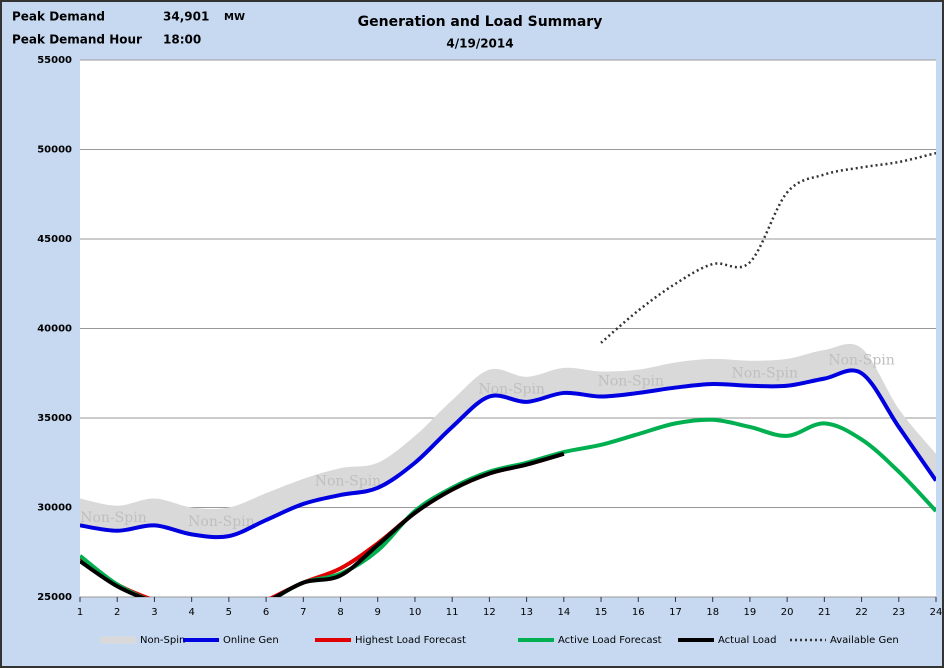  Describe the element at coordinates (861, 612) in the screenshot. I see `x-tick-label: 22` at that location.